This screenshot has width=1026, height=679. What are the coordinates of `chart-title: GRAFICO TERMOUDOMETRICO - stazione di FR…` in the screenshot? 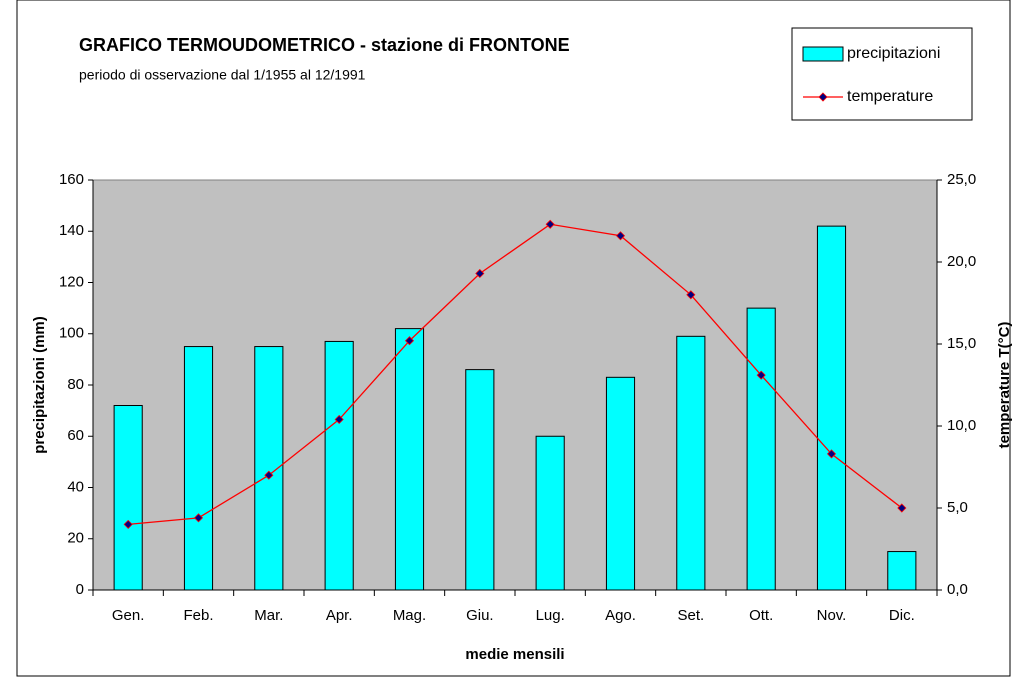 It's located at (324, 45).